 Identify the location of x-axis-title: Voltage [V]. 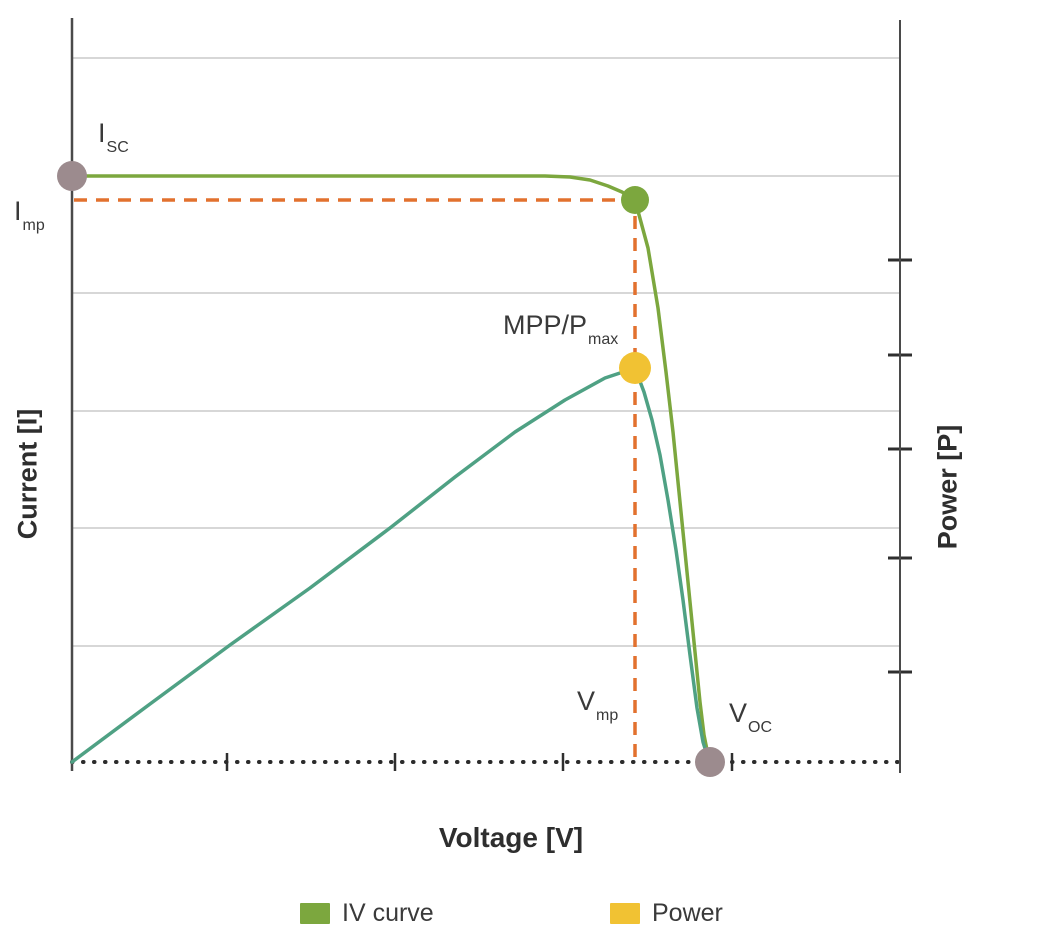
(511, 837).